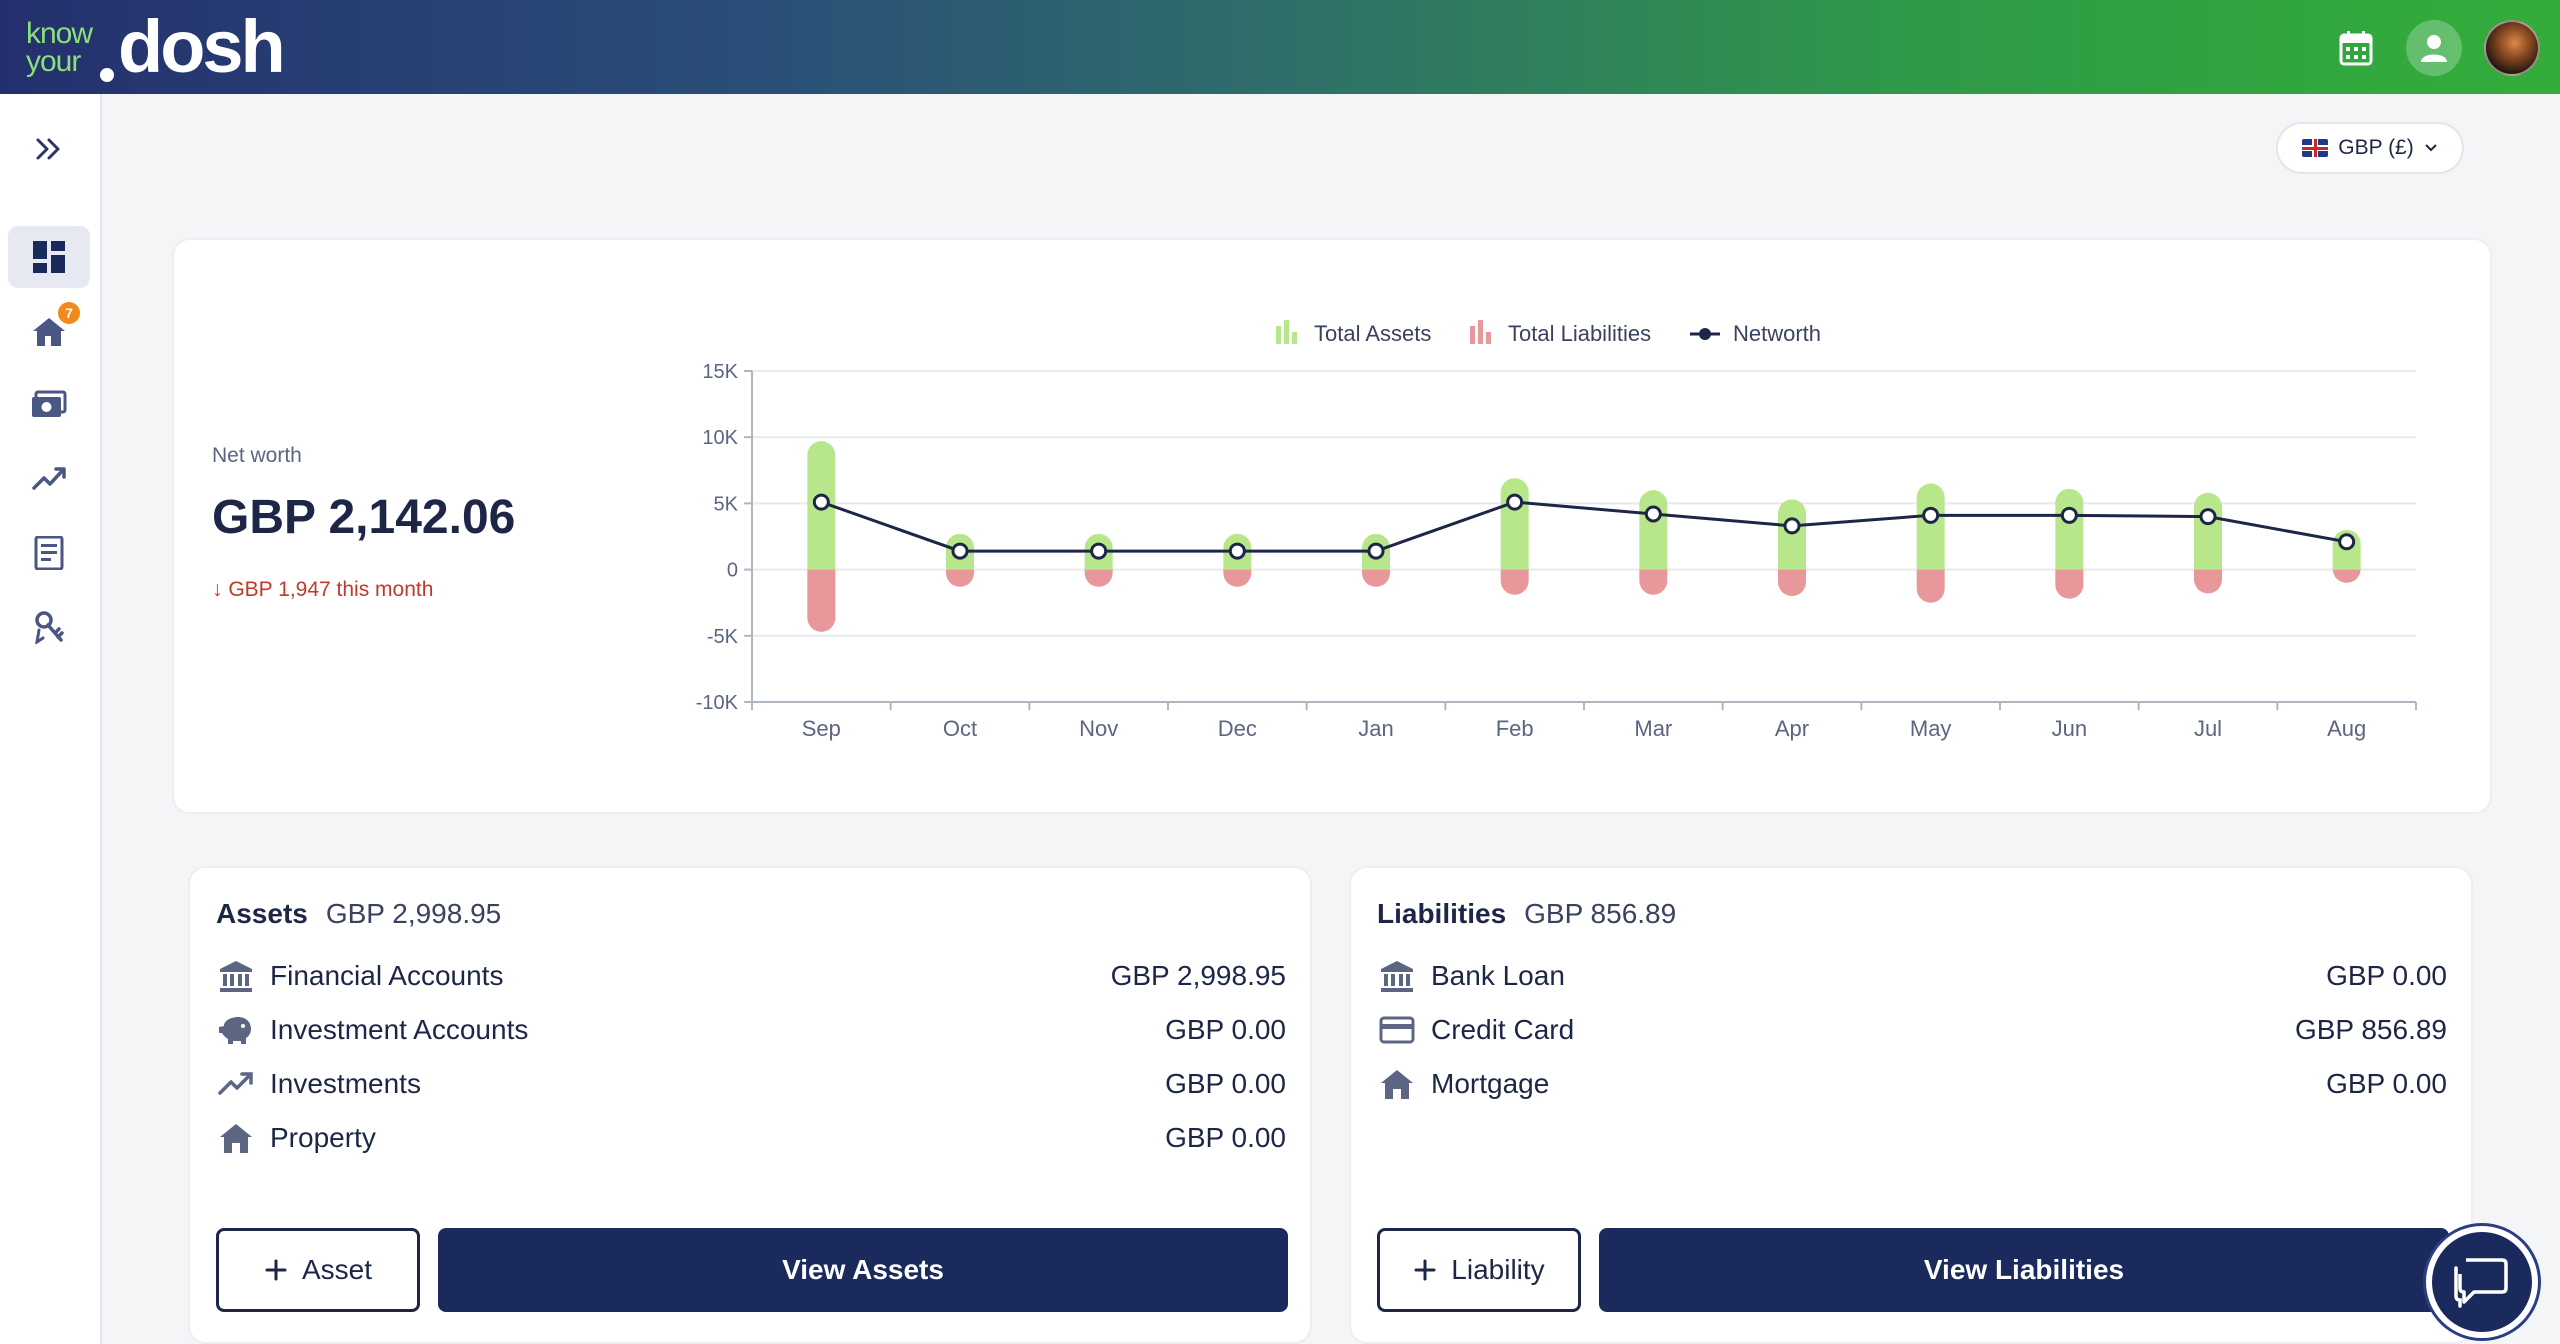  What do you see at coordinates (49, 479) in the screenshot?
I see `investments-icon` at bounding box center [49, 479].